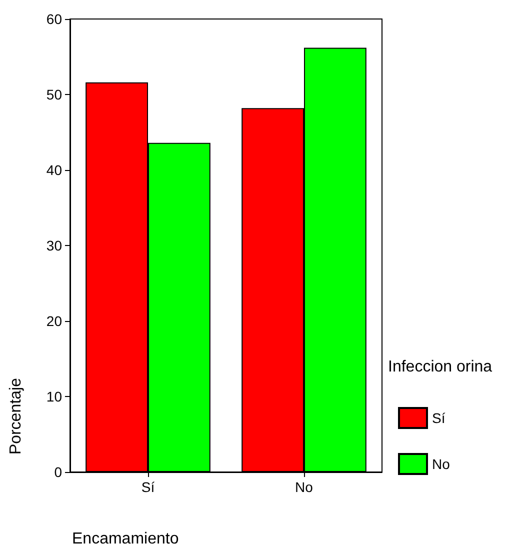 The width and height of the screenshot is (529, 553). Describe the element at coordinates (54, 246) in the screenshot. I see `y-tick-label: 30` at that location.